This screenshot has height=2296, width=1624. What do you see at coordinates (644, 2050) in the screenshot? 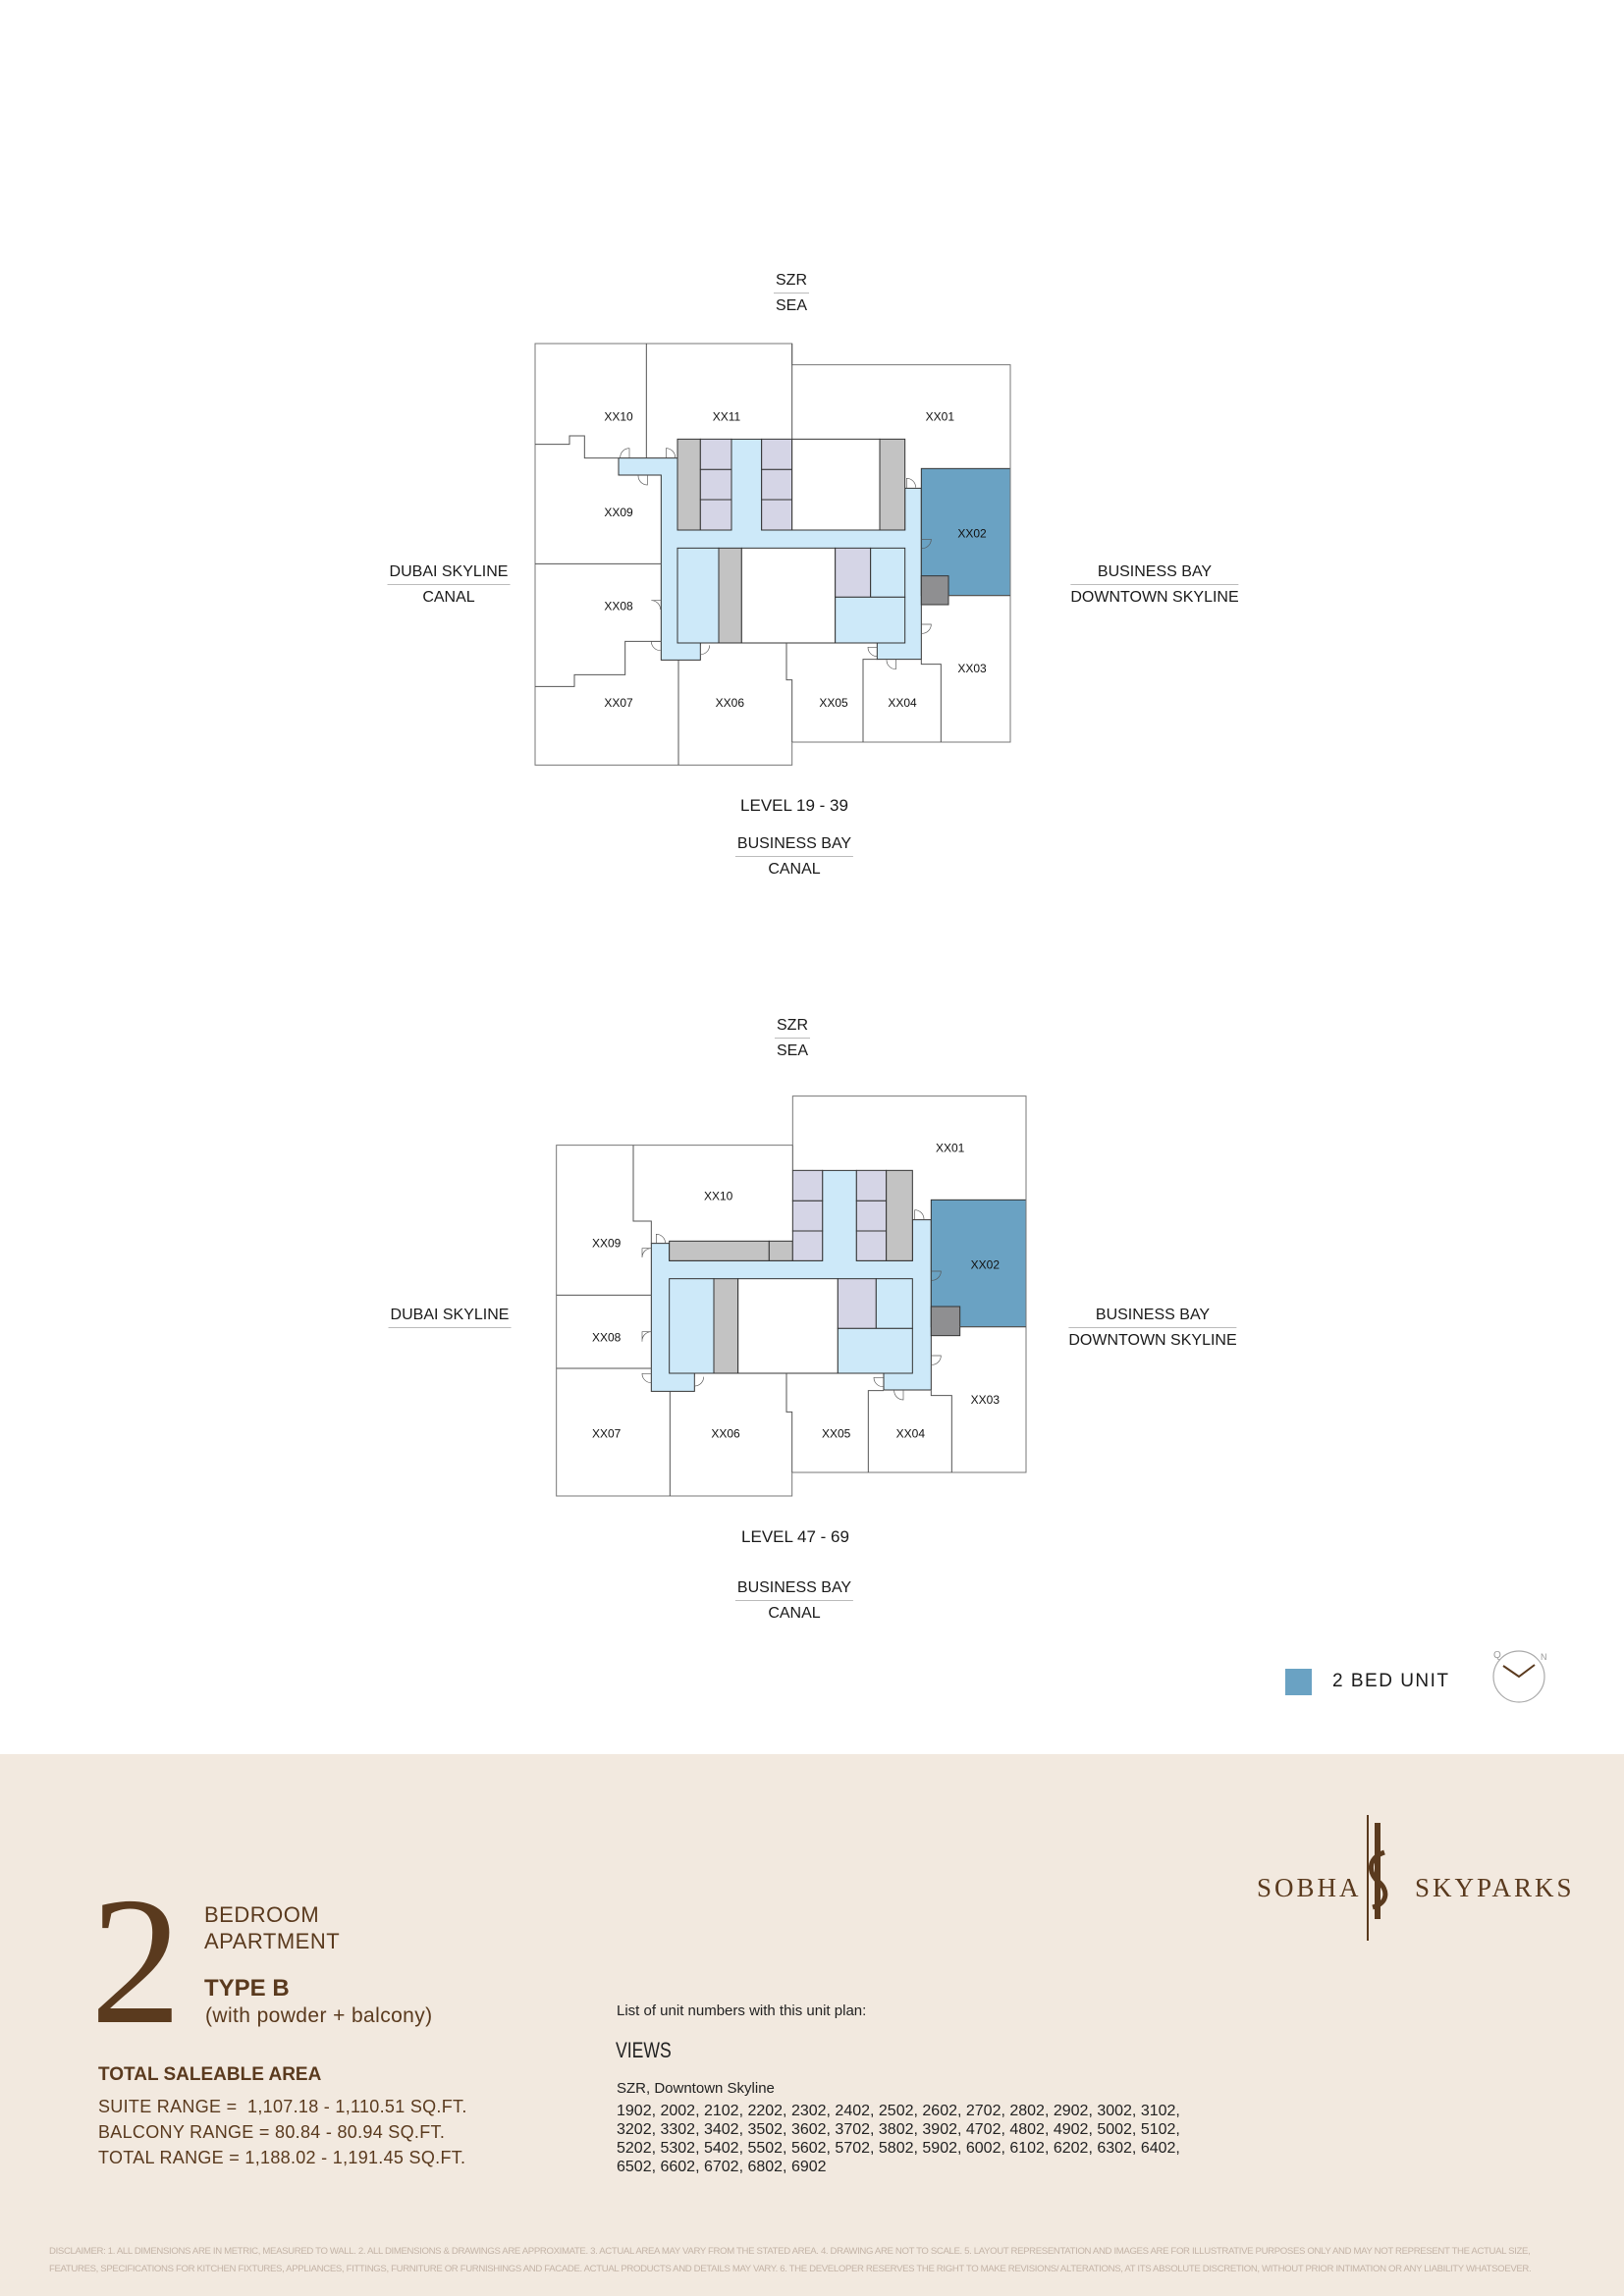
I see `views-title: VIEWS` at bounding box center [644, 2050].